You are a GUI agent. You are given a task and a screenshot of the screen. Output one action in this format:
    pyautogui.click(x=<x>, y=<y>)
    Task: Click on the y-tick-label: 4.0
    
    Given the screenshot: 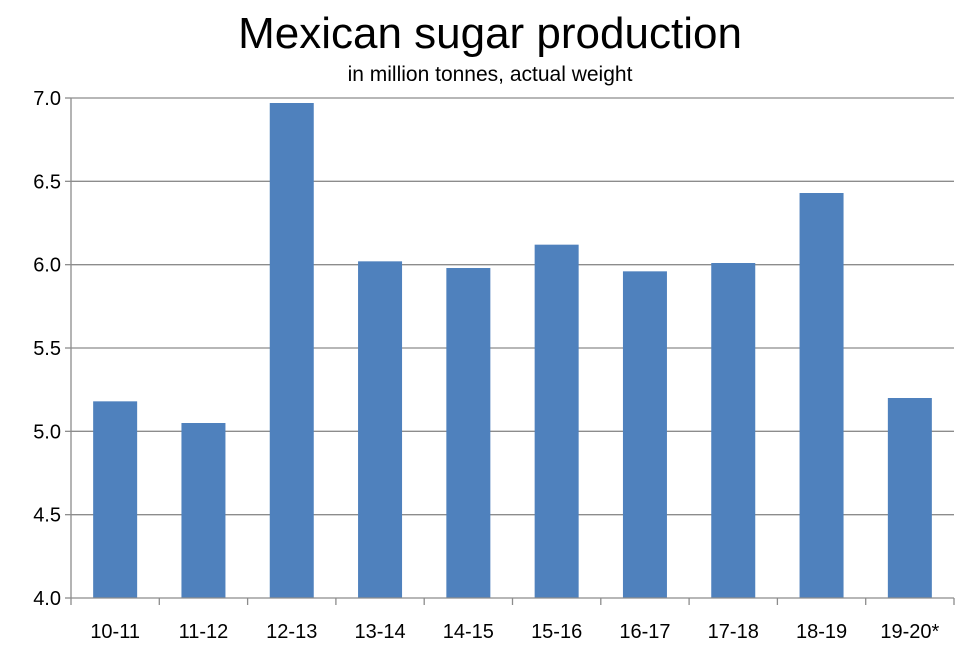 What is the action you would take?
    pyautogui.click(x=47, y=599)
    